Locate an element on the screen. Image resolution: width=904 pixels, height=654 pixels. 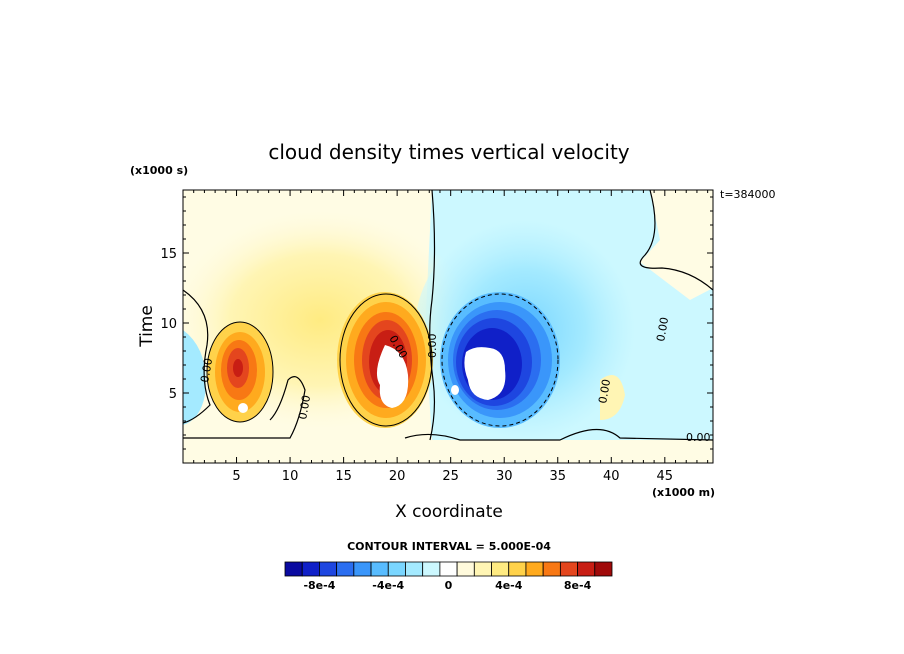
y-units-label: (x1000 s) is located at coordinates (159, 170).